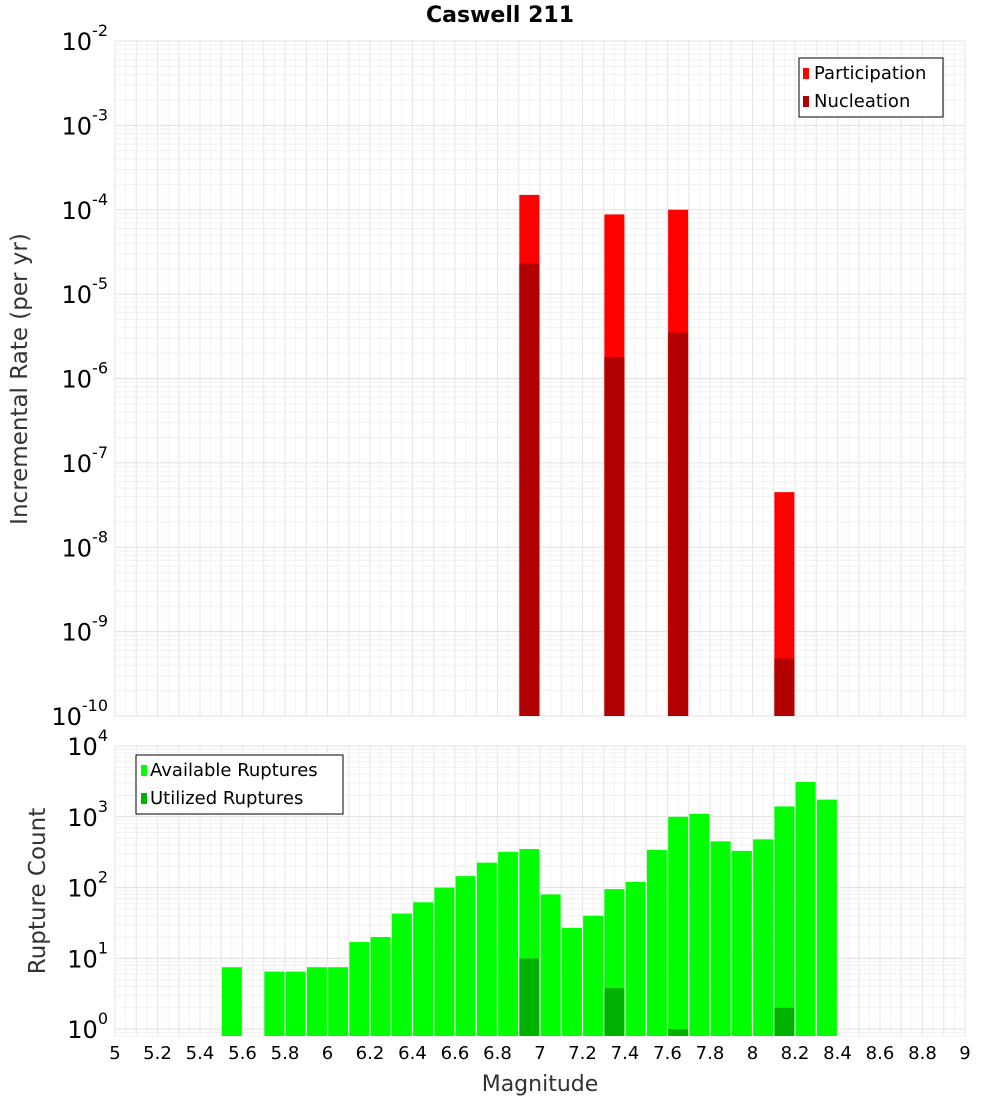  What do you see at coordinates (87, 814) in the screenshot?
I see `y-tick-label: 10³` at bounding box center [87, 814].